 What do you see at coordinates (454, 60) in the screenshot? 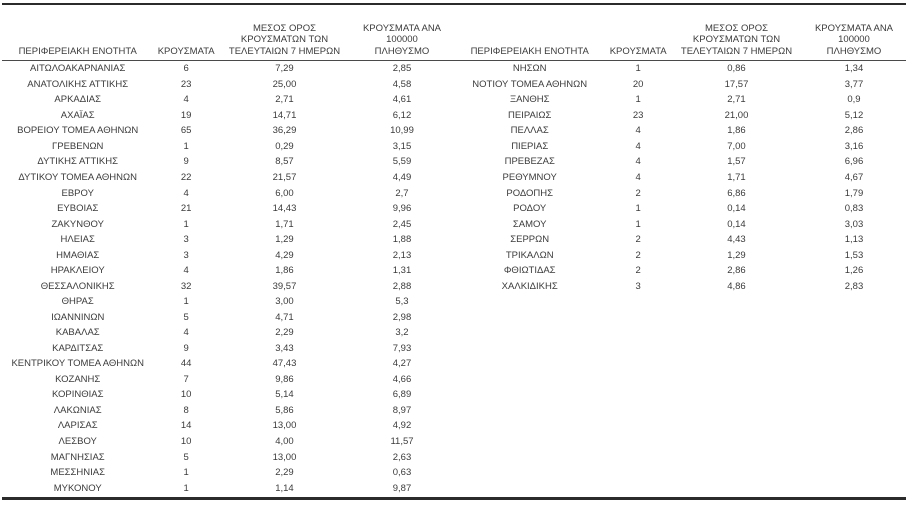
I see `header-rule` at bounding box center [454, 60].